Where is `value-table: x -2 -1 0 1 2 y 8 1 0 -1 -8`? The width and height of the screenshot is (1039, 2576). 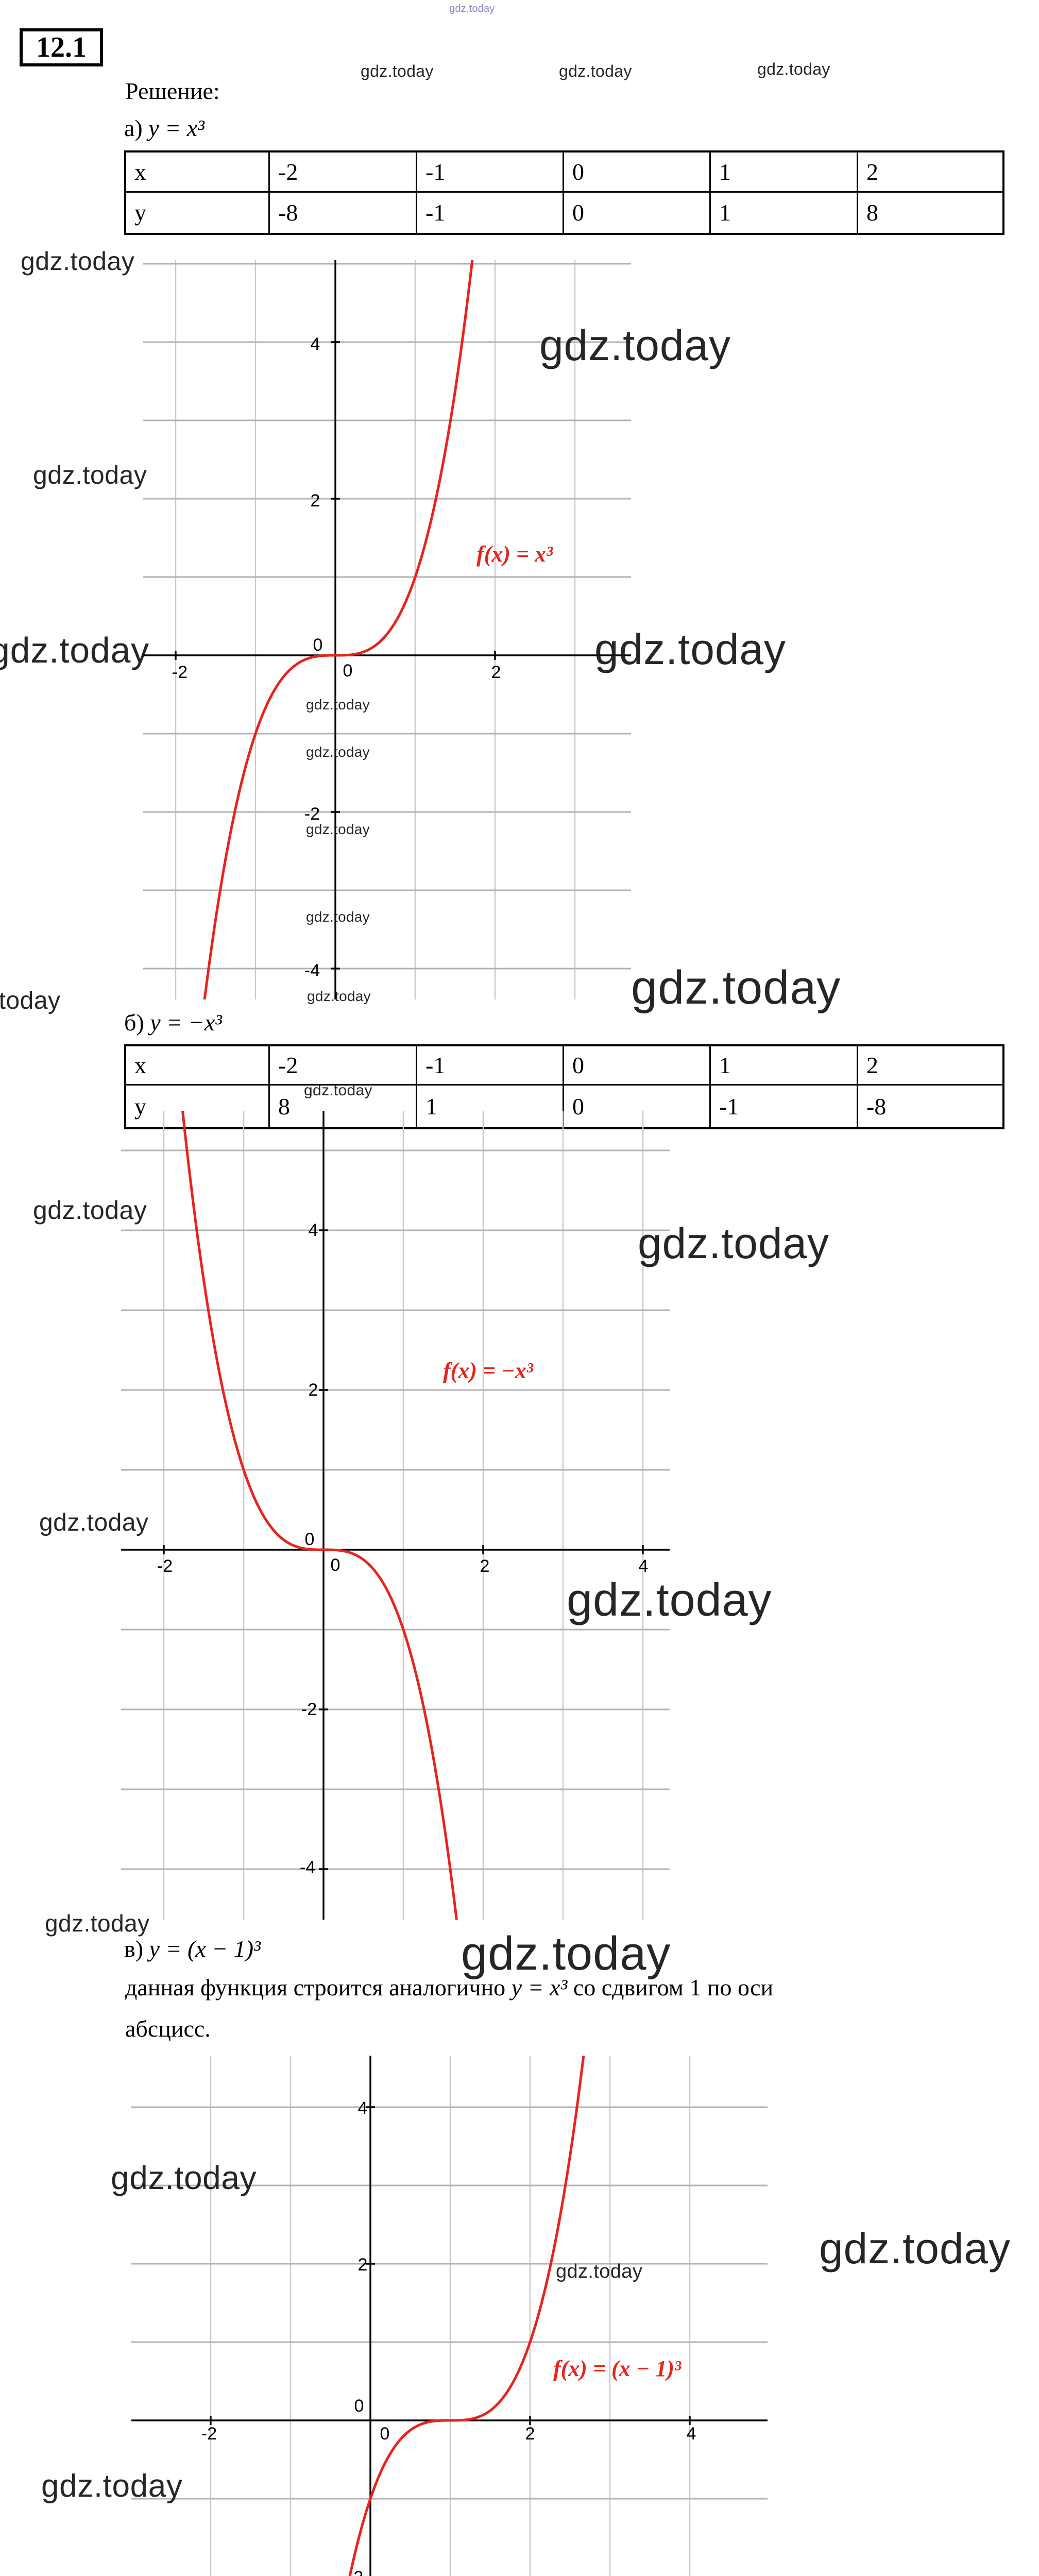 value-table: x -2 -1 0 1 2 y 8 1 0 -1 -8 is located at coordinates (564, 1086).